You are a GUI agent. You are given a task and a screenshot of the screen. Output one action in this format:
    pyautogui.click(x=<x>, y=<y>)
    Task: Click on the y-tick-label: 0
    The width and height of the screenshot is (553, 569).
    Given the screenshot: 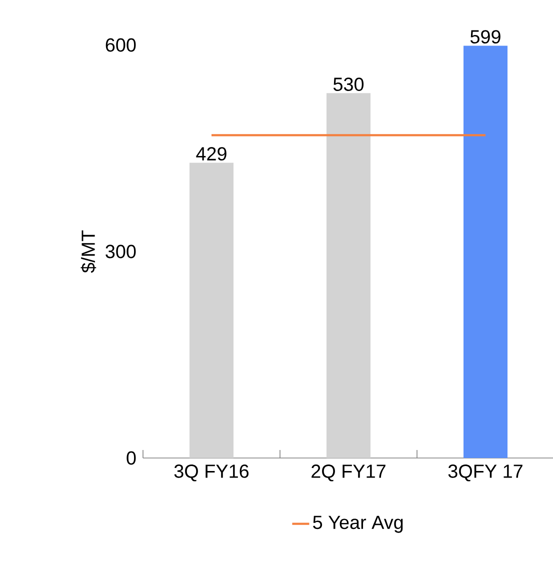 What is the action you would take?
    pyautogui.click(x=131, y=458)
    